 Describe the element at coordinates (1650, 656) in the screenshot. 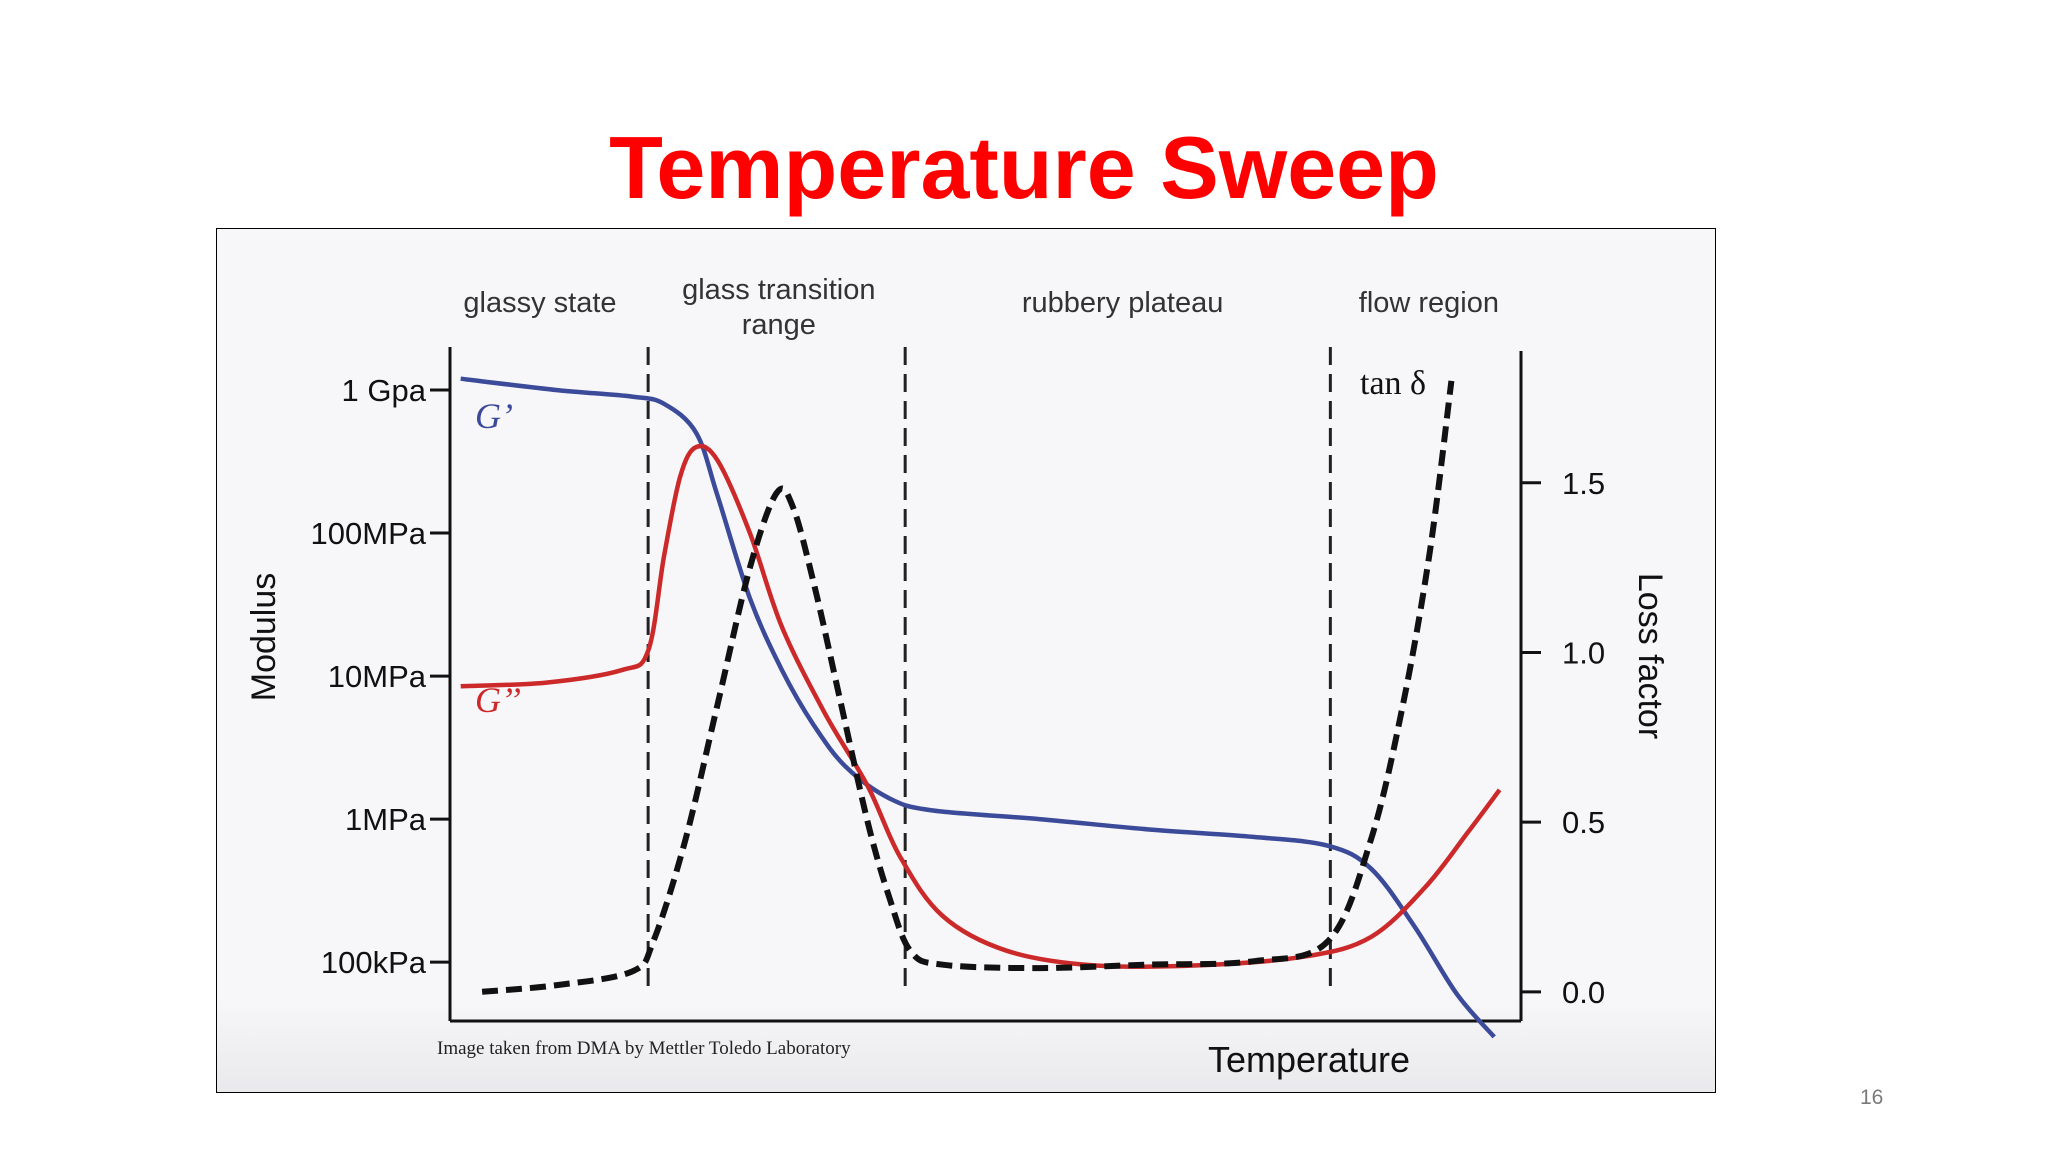

I see `y-axis-right-label: Loss factor` at that location.